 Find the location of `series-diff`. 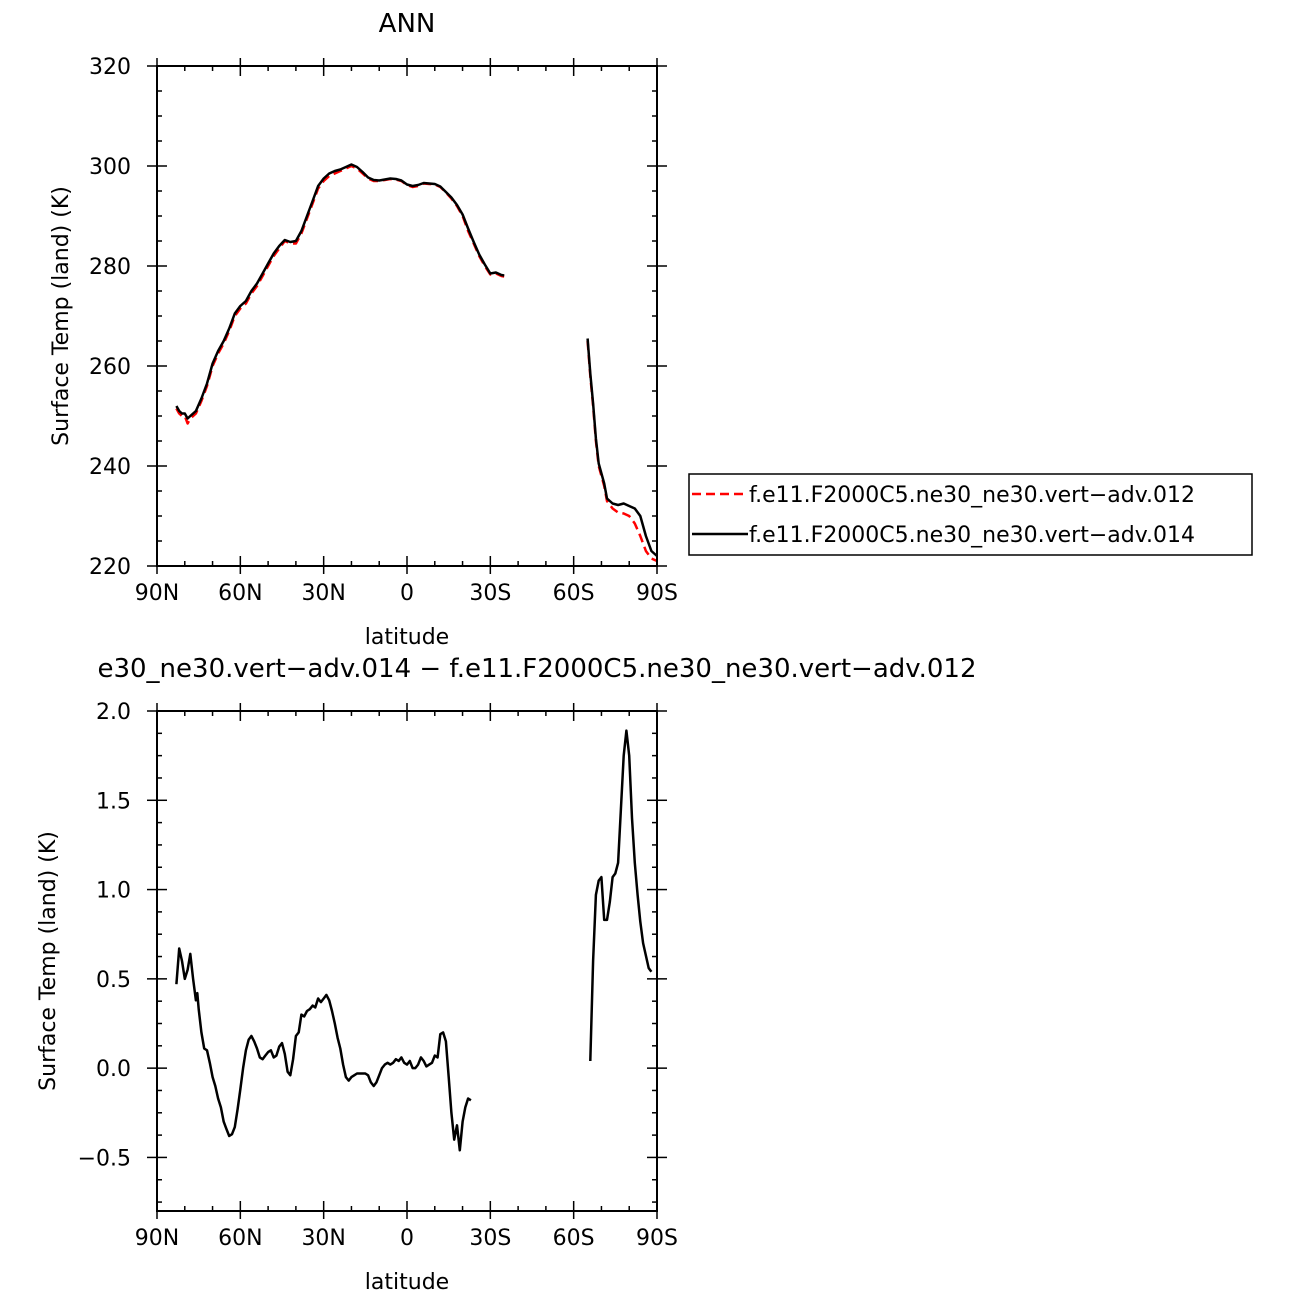

series-diff is located at coordinates (414, 940).